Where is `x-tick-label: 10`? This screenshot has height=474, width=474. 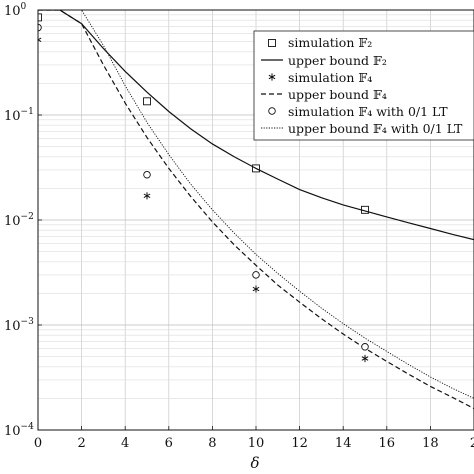
x-tick-label: 10 is located at coordinates (256, 443).